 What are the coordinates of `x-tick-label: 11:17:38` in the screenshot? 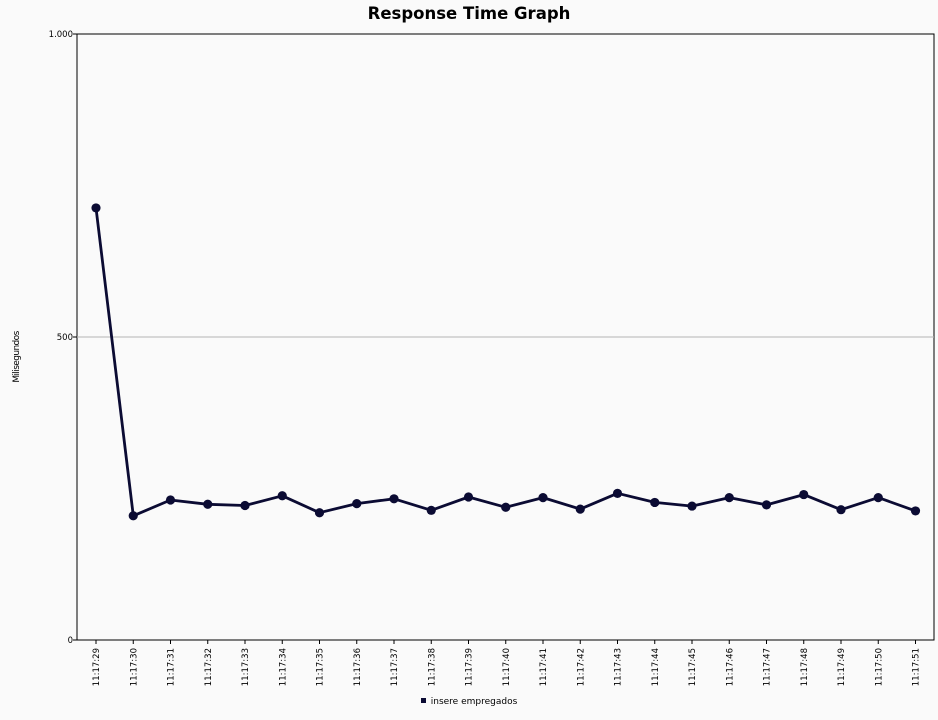 It's located at (432, 667).